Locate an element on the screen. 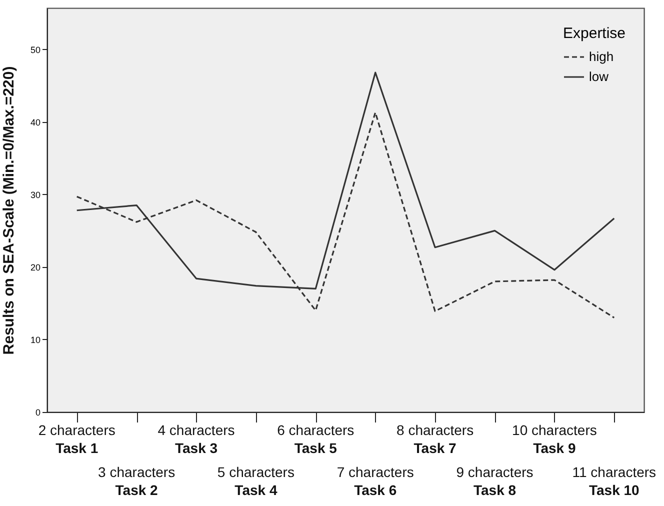  category-label: 9 characters Task 8 is located at coordinates (495, 481).